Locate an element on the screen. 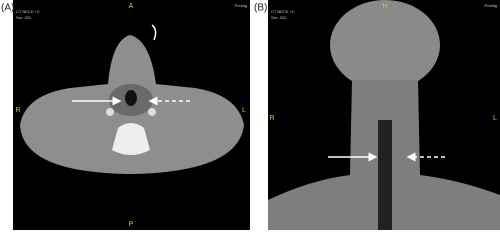  head-coronal is located at coordinates (385, 45).